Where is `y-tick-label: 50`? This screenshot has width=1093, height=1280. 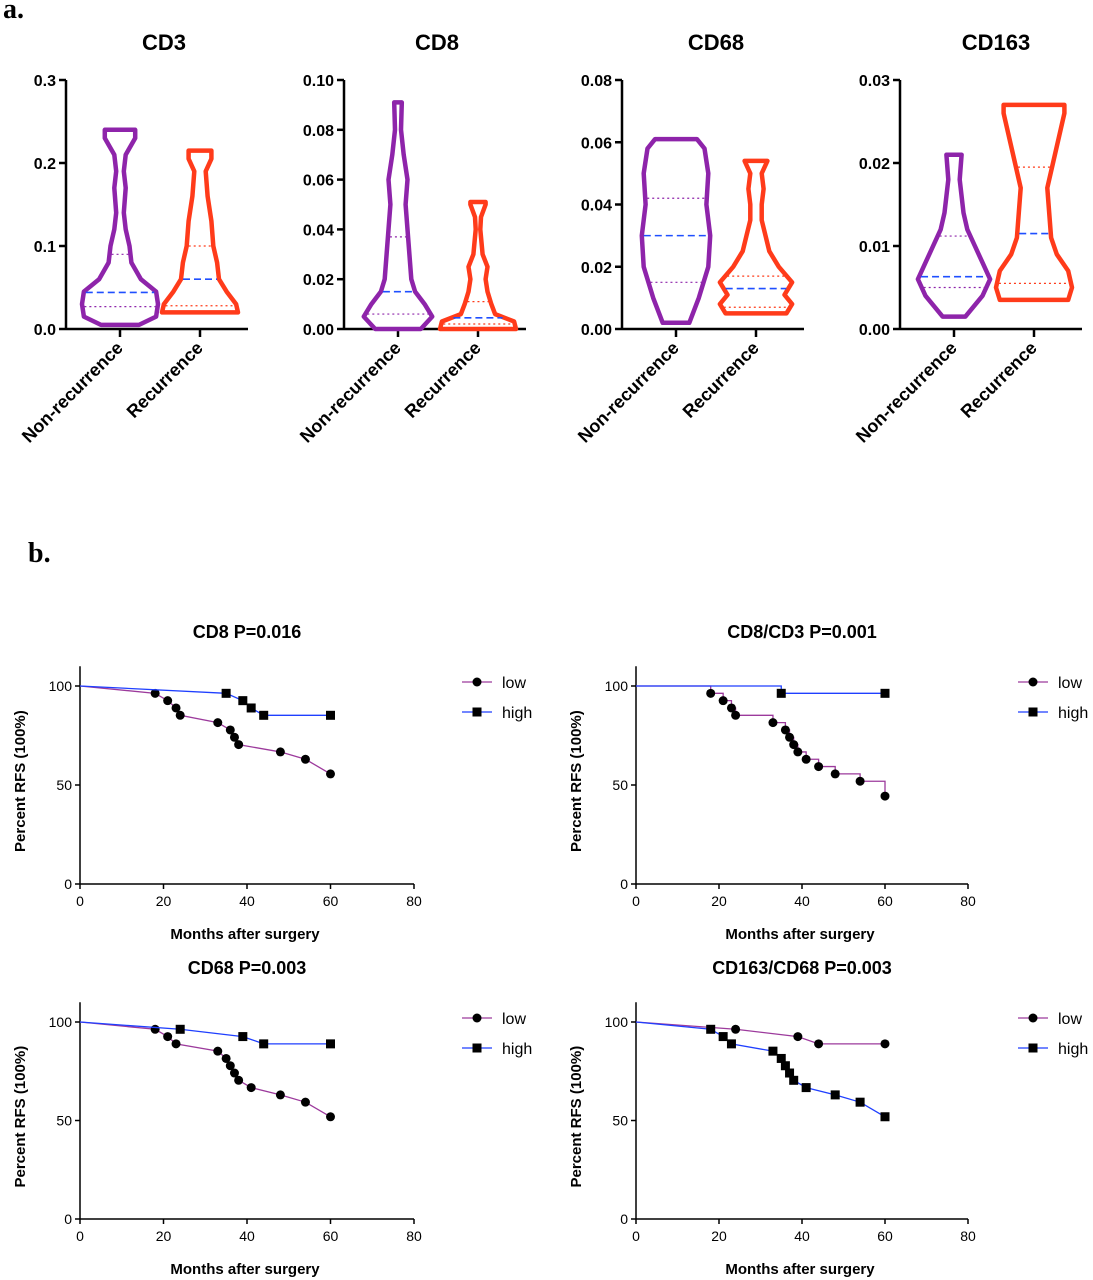
y-tick-label: 50 is located at coordinates (64, 785).